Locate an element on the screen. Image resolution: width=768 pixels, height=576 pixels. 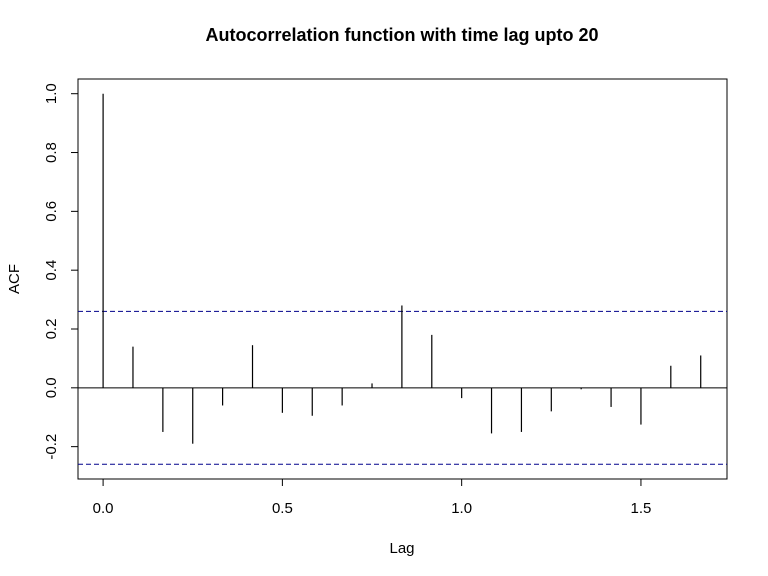
y-tick-label: 0.2 is located at coordinates (51, 329).